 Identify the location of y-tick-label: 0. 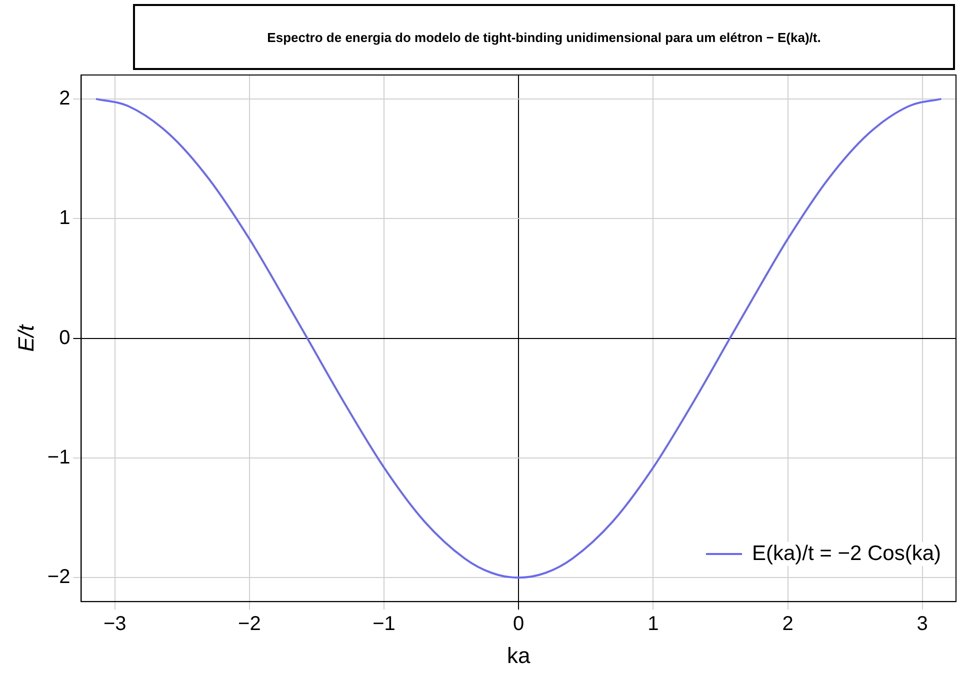
(64, 337).